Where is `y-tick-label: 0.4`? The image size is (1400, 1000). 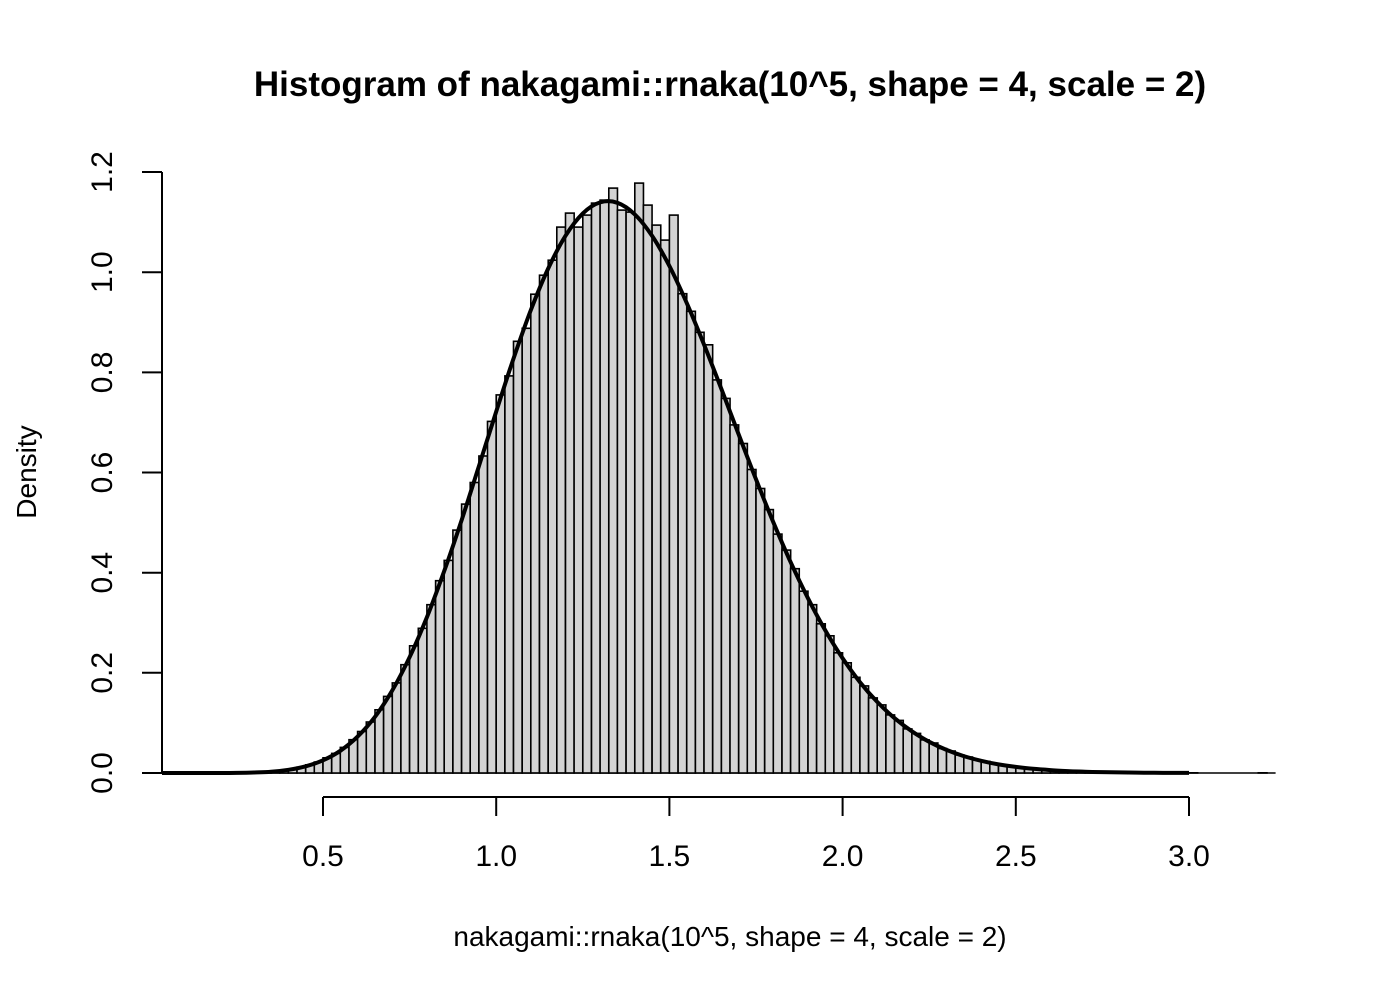 y-tick-label: 0.4 is located at coordinates (102, 573).